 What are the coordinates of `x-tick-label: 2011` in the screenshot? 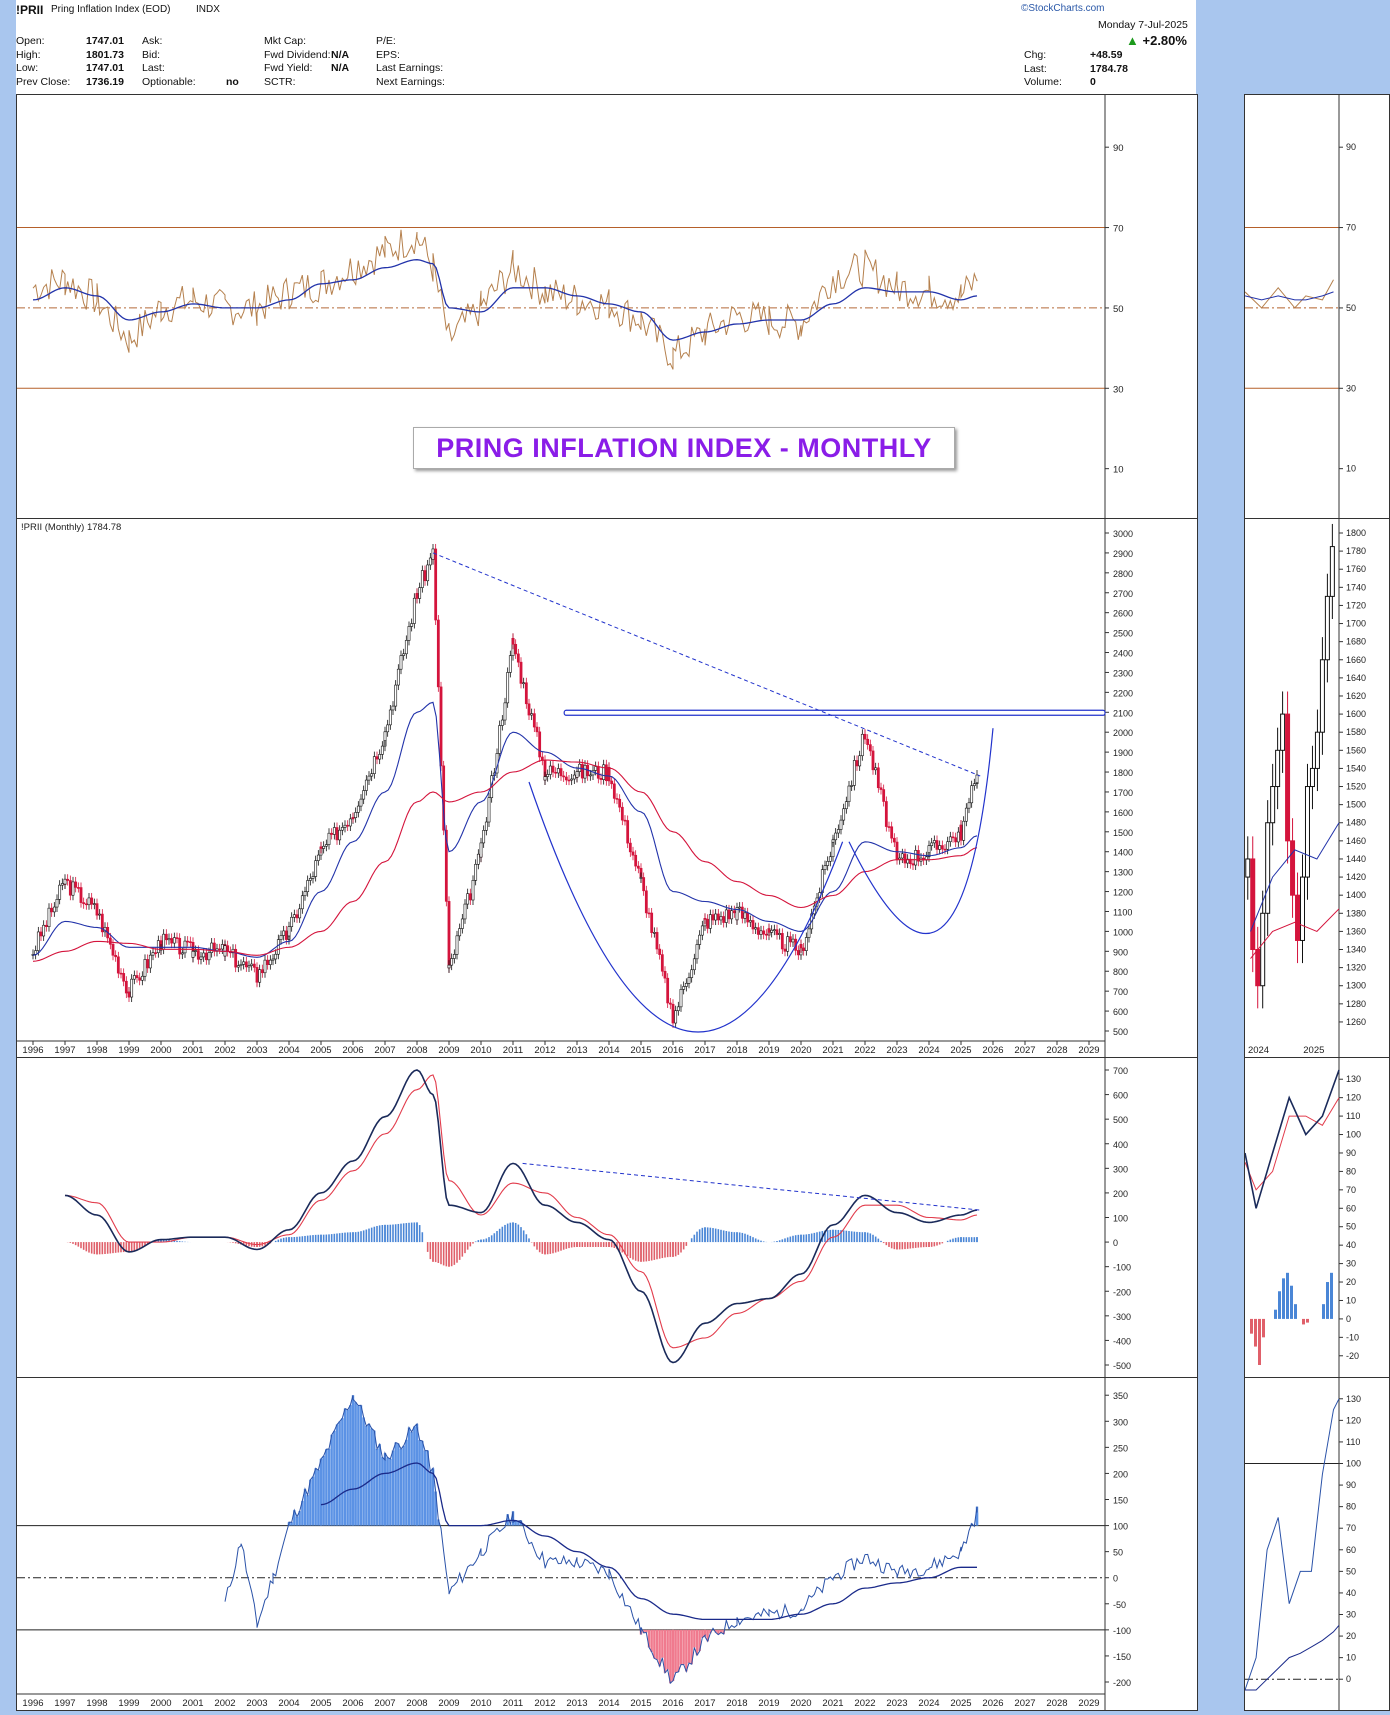 It's located at (513, 1050).